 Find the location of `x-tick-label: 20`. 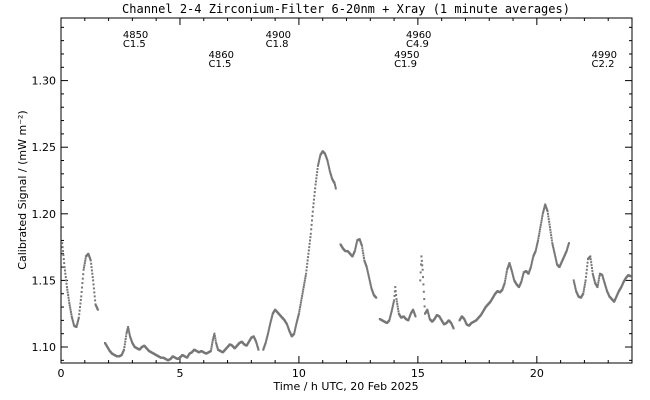

x-tick-label: 20 is located at coordinates (537, 373).